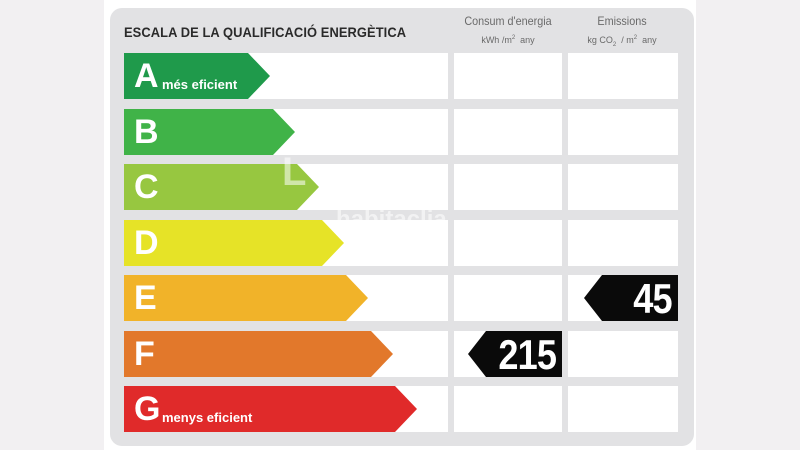  I want to click on rating-band-e: E, so click(246, 298).